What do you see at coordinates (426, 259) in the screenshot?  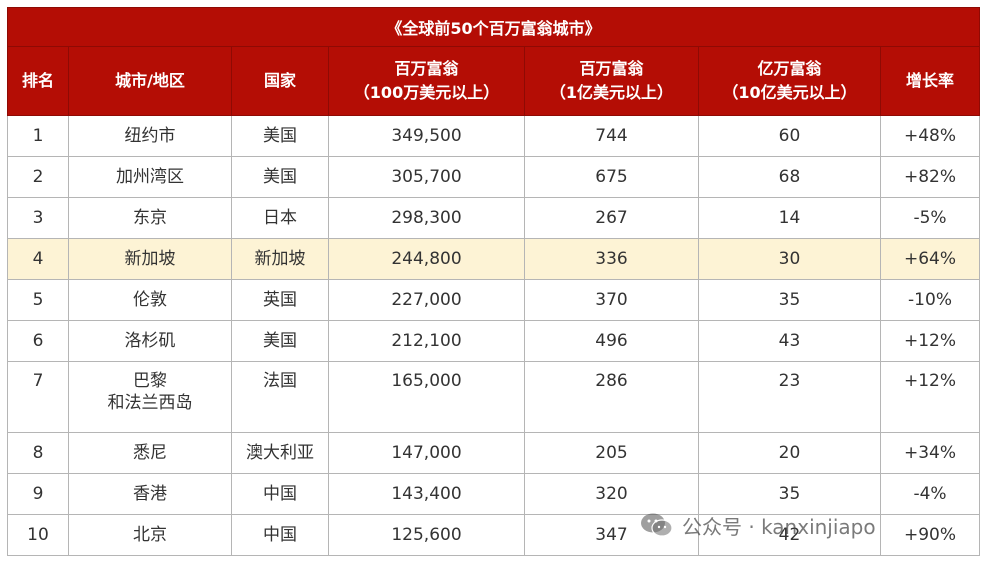 I see `cell-millionaires: 244,800` at bounding box center [426, 259].